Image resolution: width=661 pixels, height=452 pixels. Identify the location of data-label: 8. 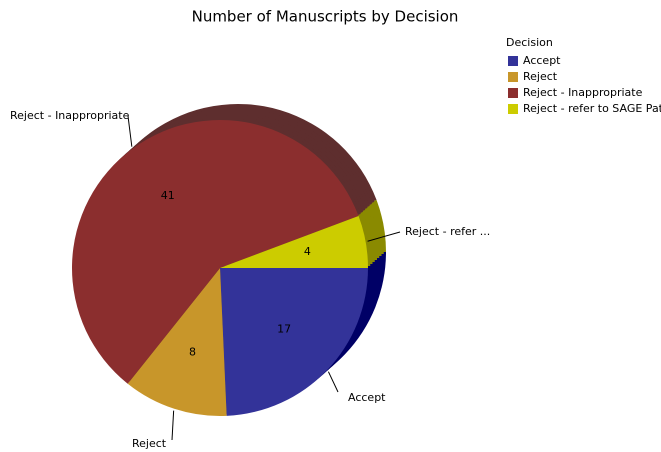
(192, 351).